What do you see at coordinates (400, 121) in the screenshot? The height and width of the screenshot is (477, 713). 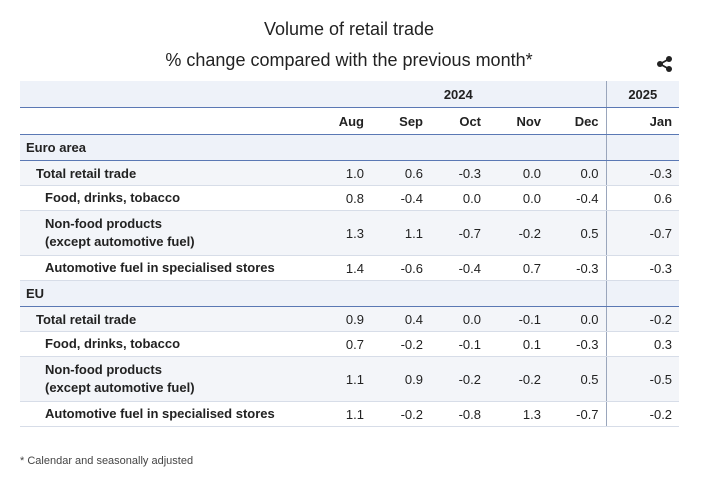 I see `month-header-sep: Sep` at bounding box center [400, 121].